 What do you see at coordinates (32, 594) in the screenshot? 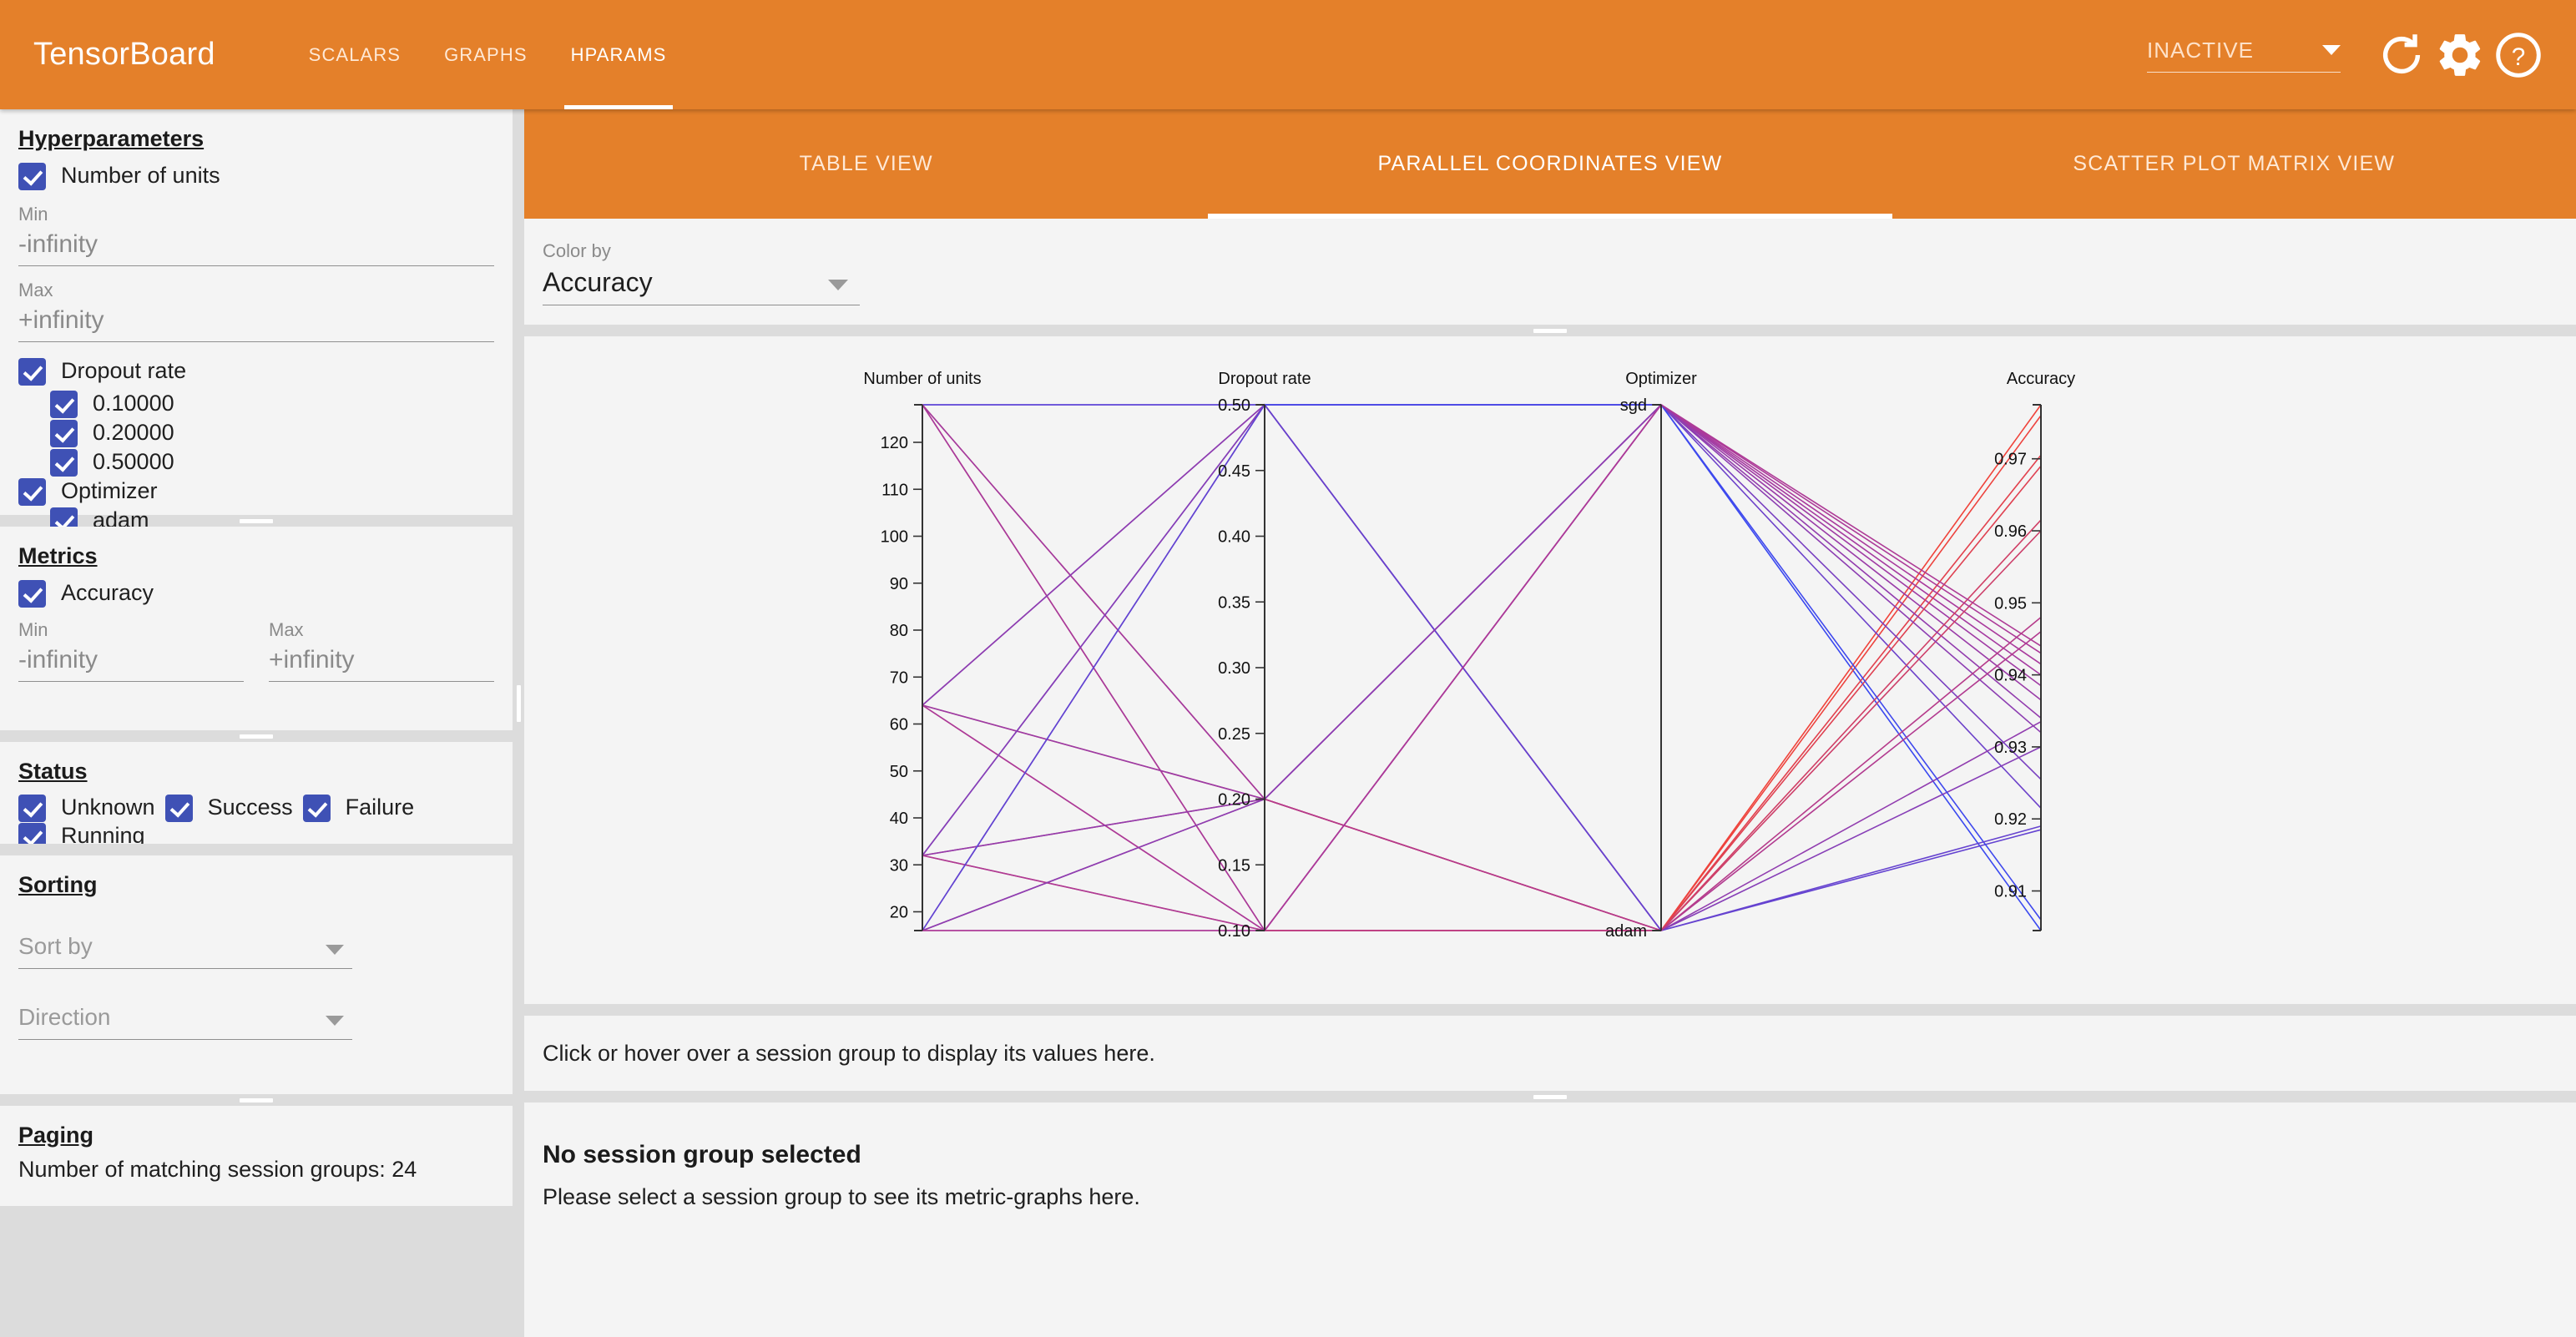
I see `checkbox-accuracy` at bounding box center [32, 594].